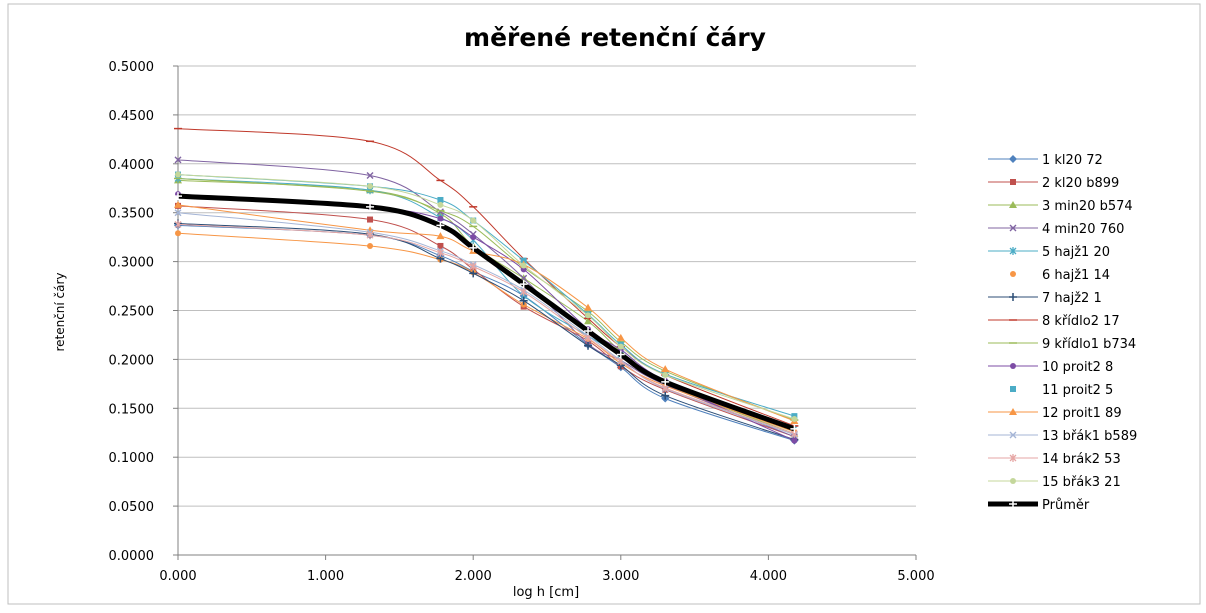  What do you see at coordinates (132, 507) in the screenshot?
I see `y-tick-label: 0.0500` at bounding box center [132, 507].